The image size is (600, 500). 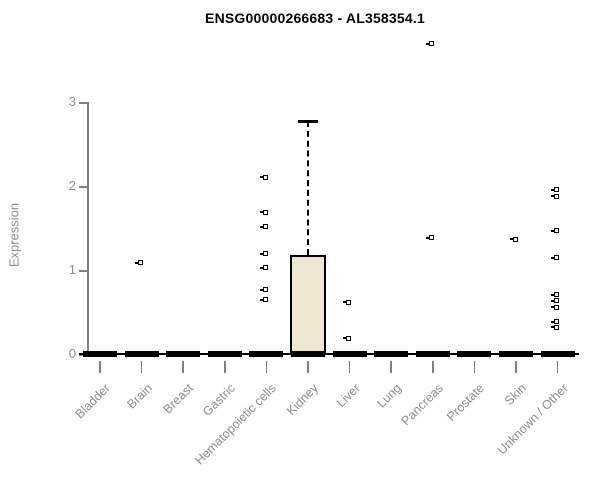 I want to click on y-axis-title: Expression, so click(x=14, y=235).